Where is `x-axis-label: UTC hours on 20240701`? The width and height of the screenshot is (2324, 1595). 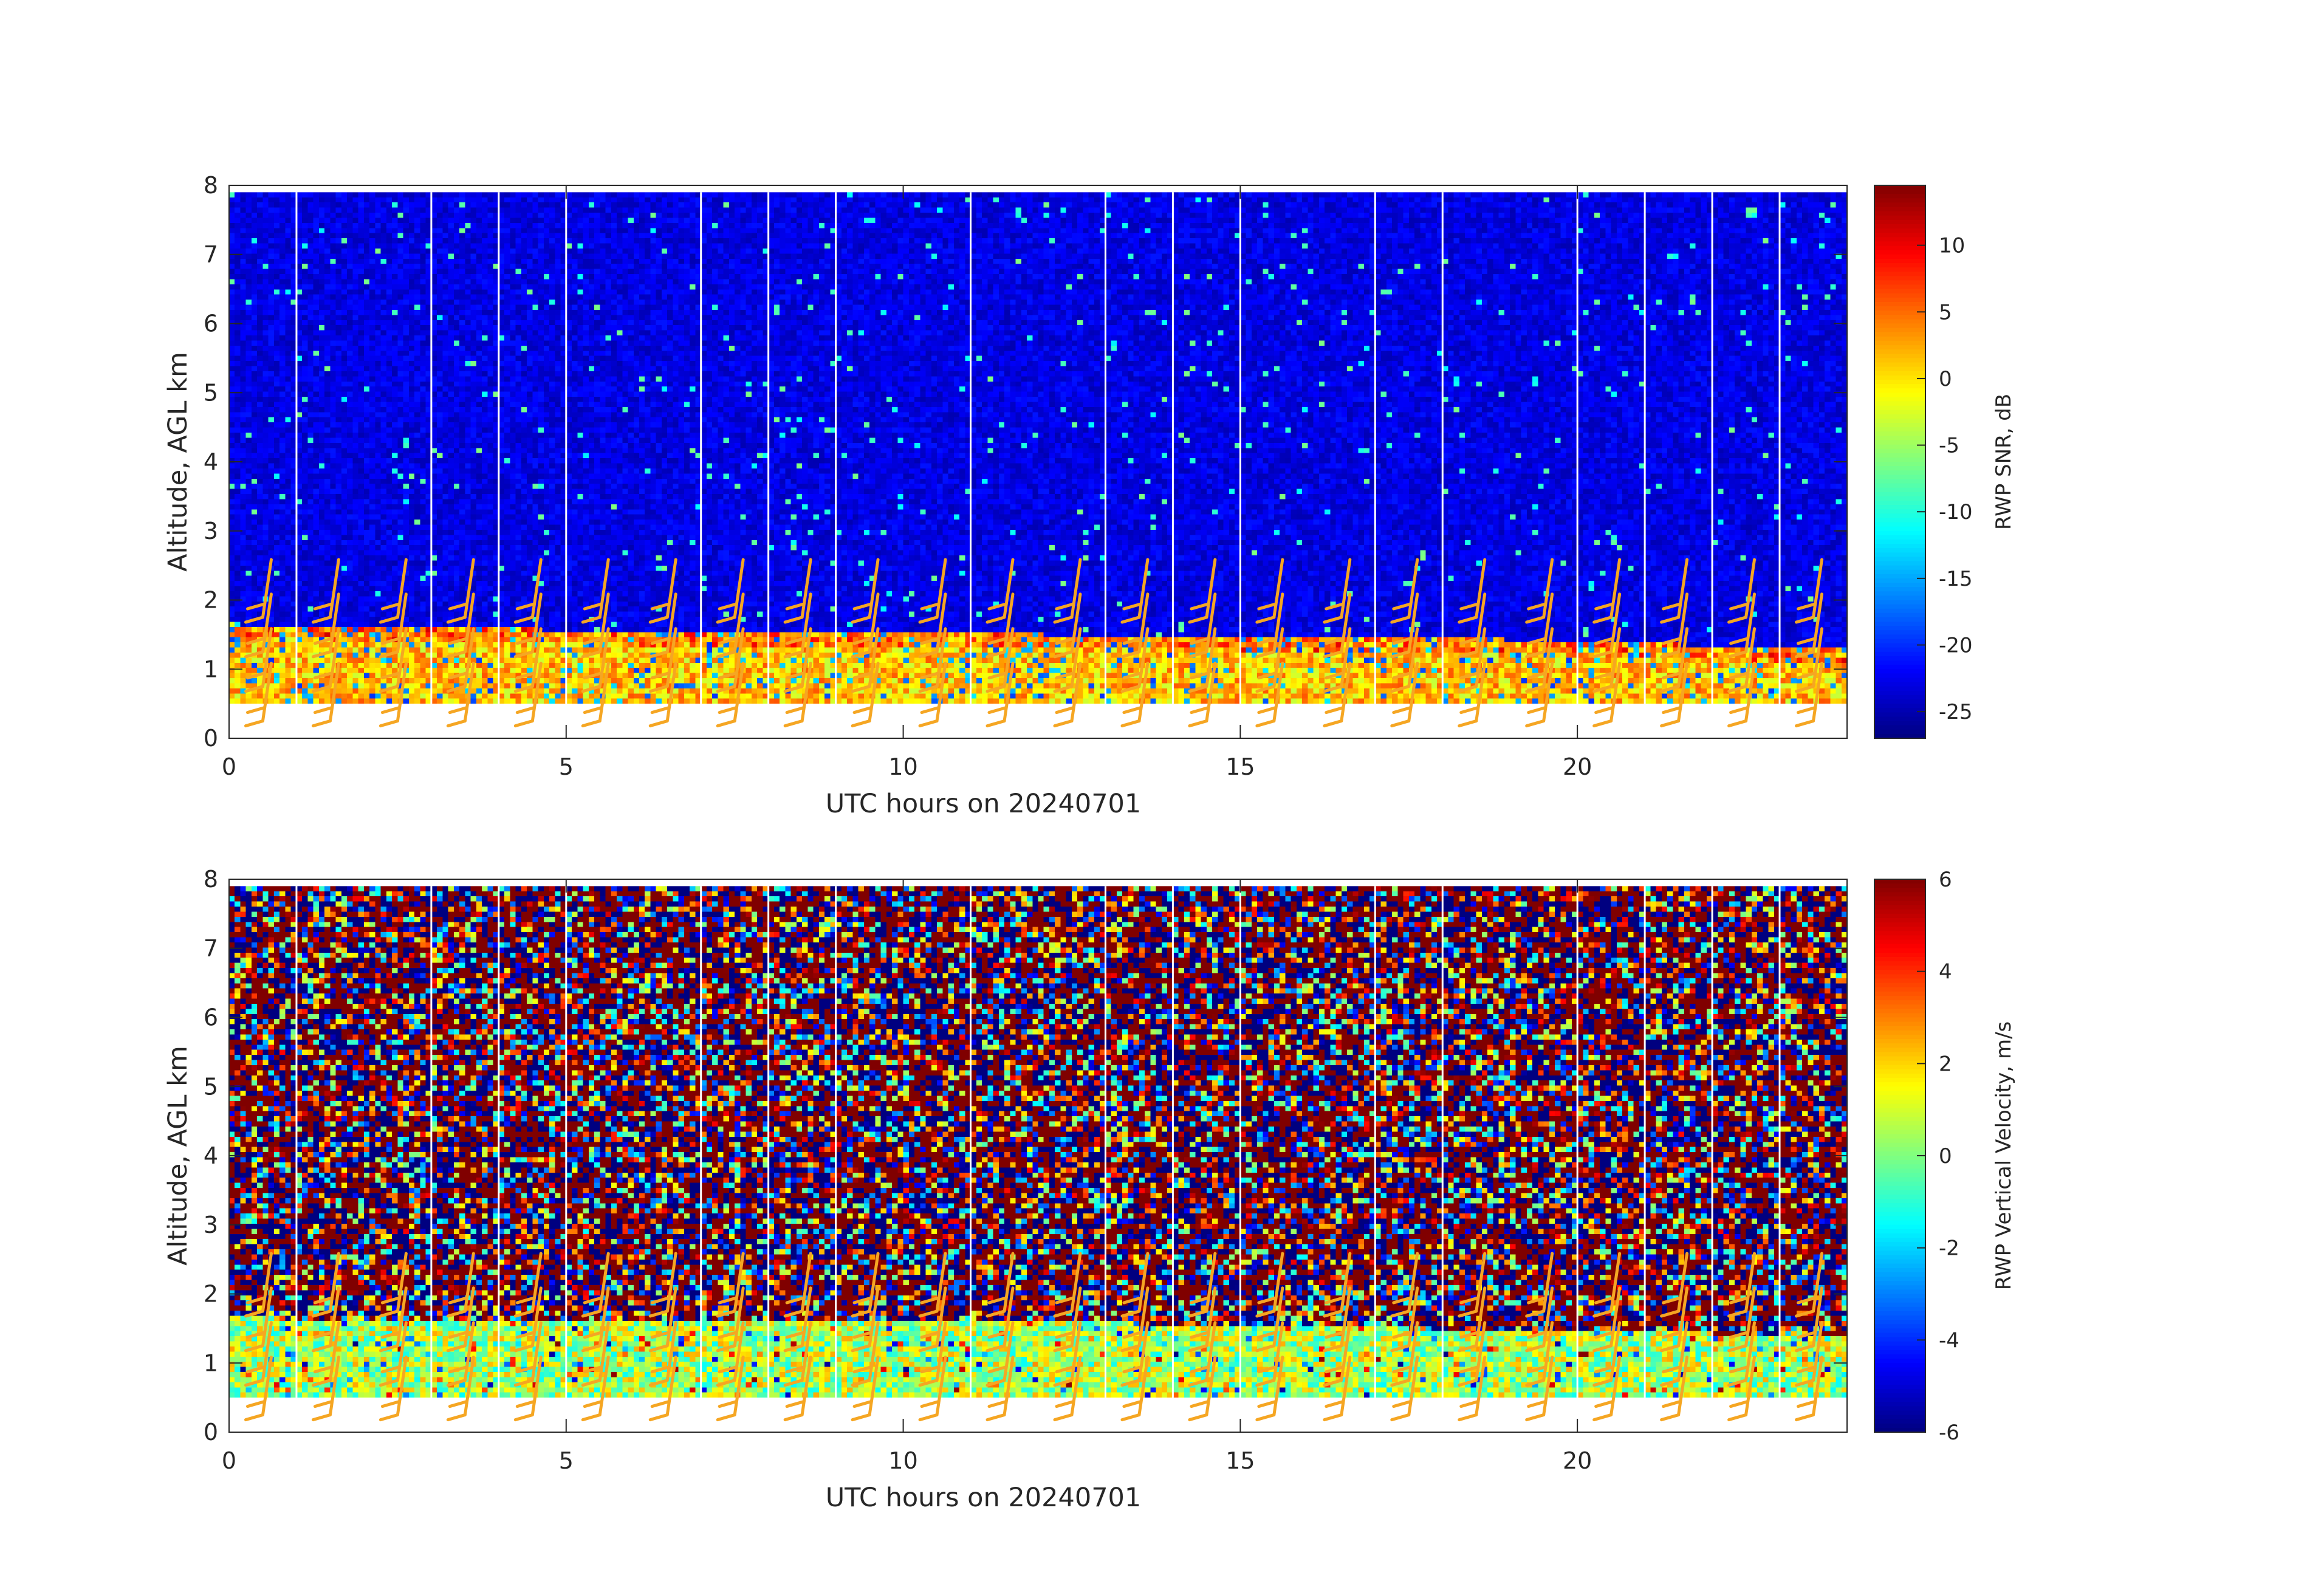 x-axis-label: UTC hours on 20240701 is located at coordinates (984, 1498).